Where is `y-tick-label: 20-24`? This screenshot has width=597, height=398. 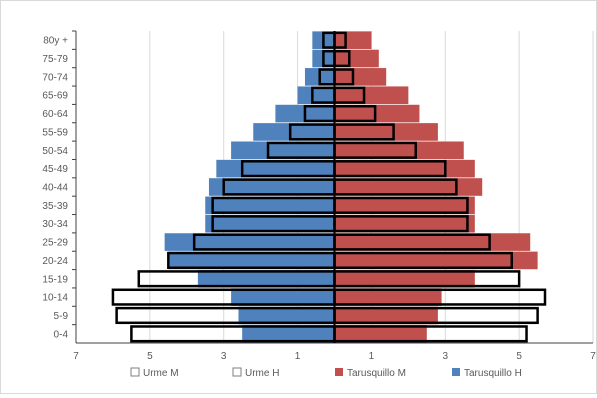
y-tick-label: 20-24 is located at coordinates (55, 261).